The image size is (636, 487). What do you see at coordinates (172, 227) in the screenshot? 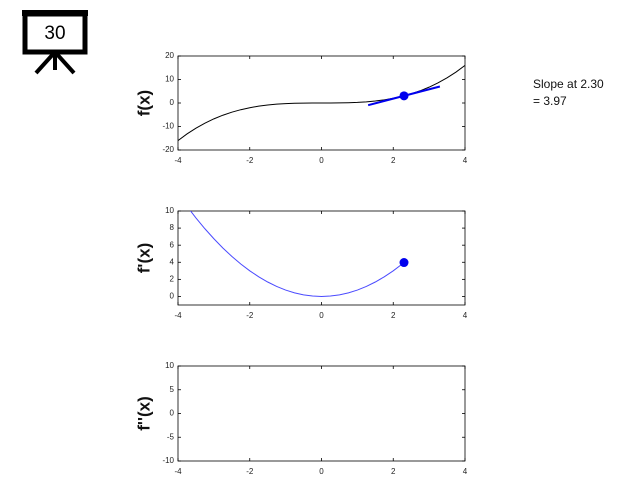
I see `y-tick-label: 8` at bounding box center [172, 227].